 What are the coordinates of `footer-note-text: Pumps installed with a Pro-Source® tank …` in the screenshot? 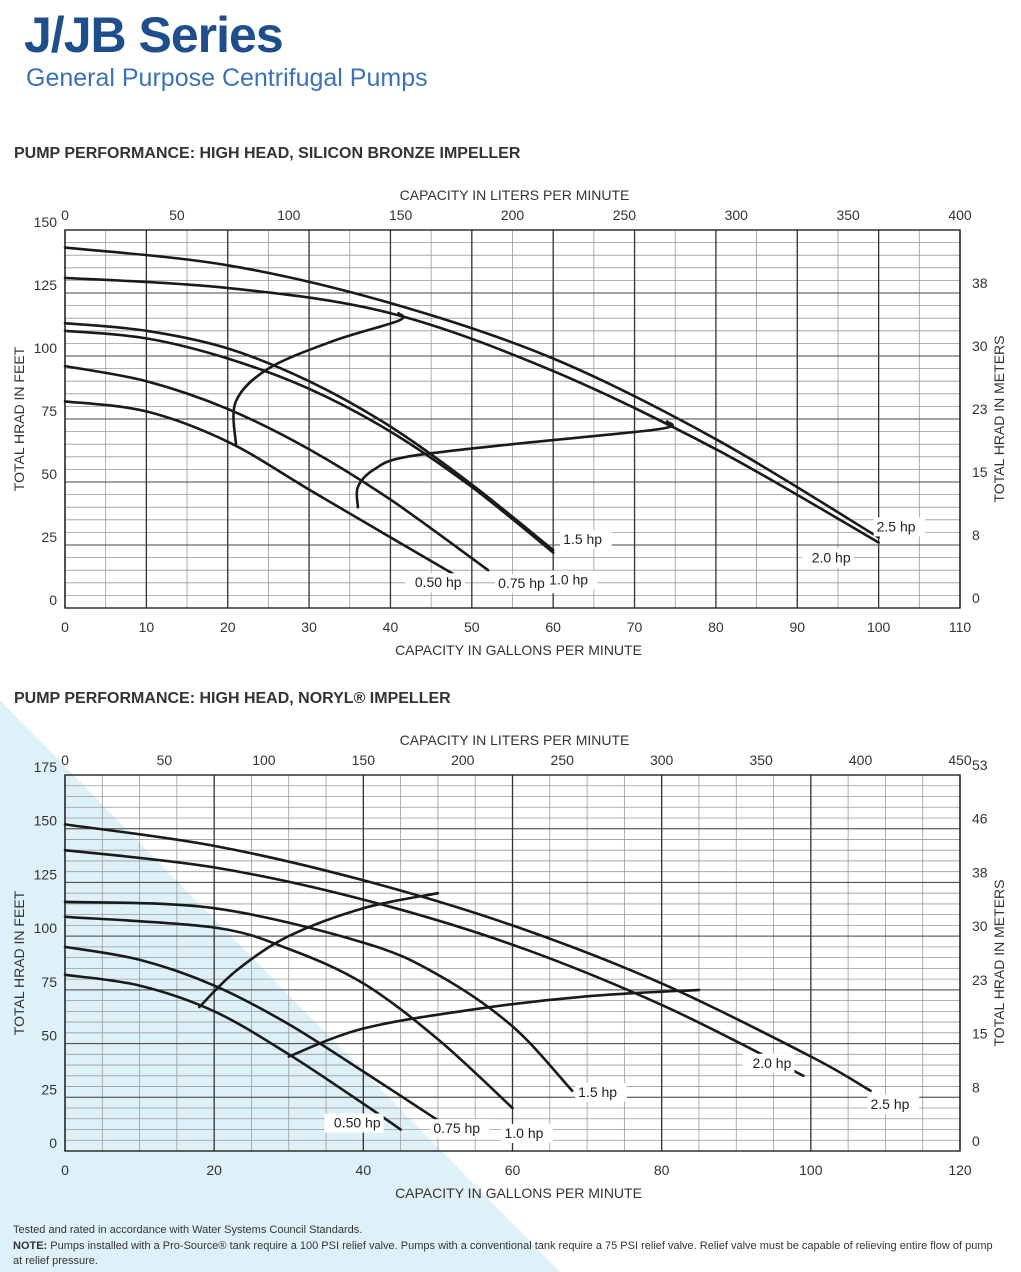 It's located at (503, 1253).